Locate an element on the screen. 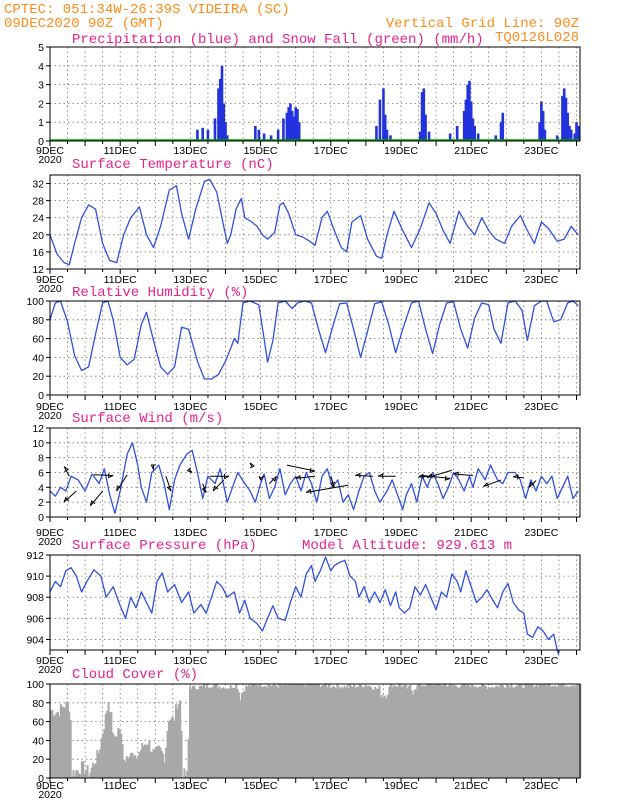 Image resolution: width=618 pixels, height=800 pixels. x-year-label: 2020 is located at coordinates (50, 794).